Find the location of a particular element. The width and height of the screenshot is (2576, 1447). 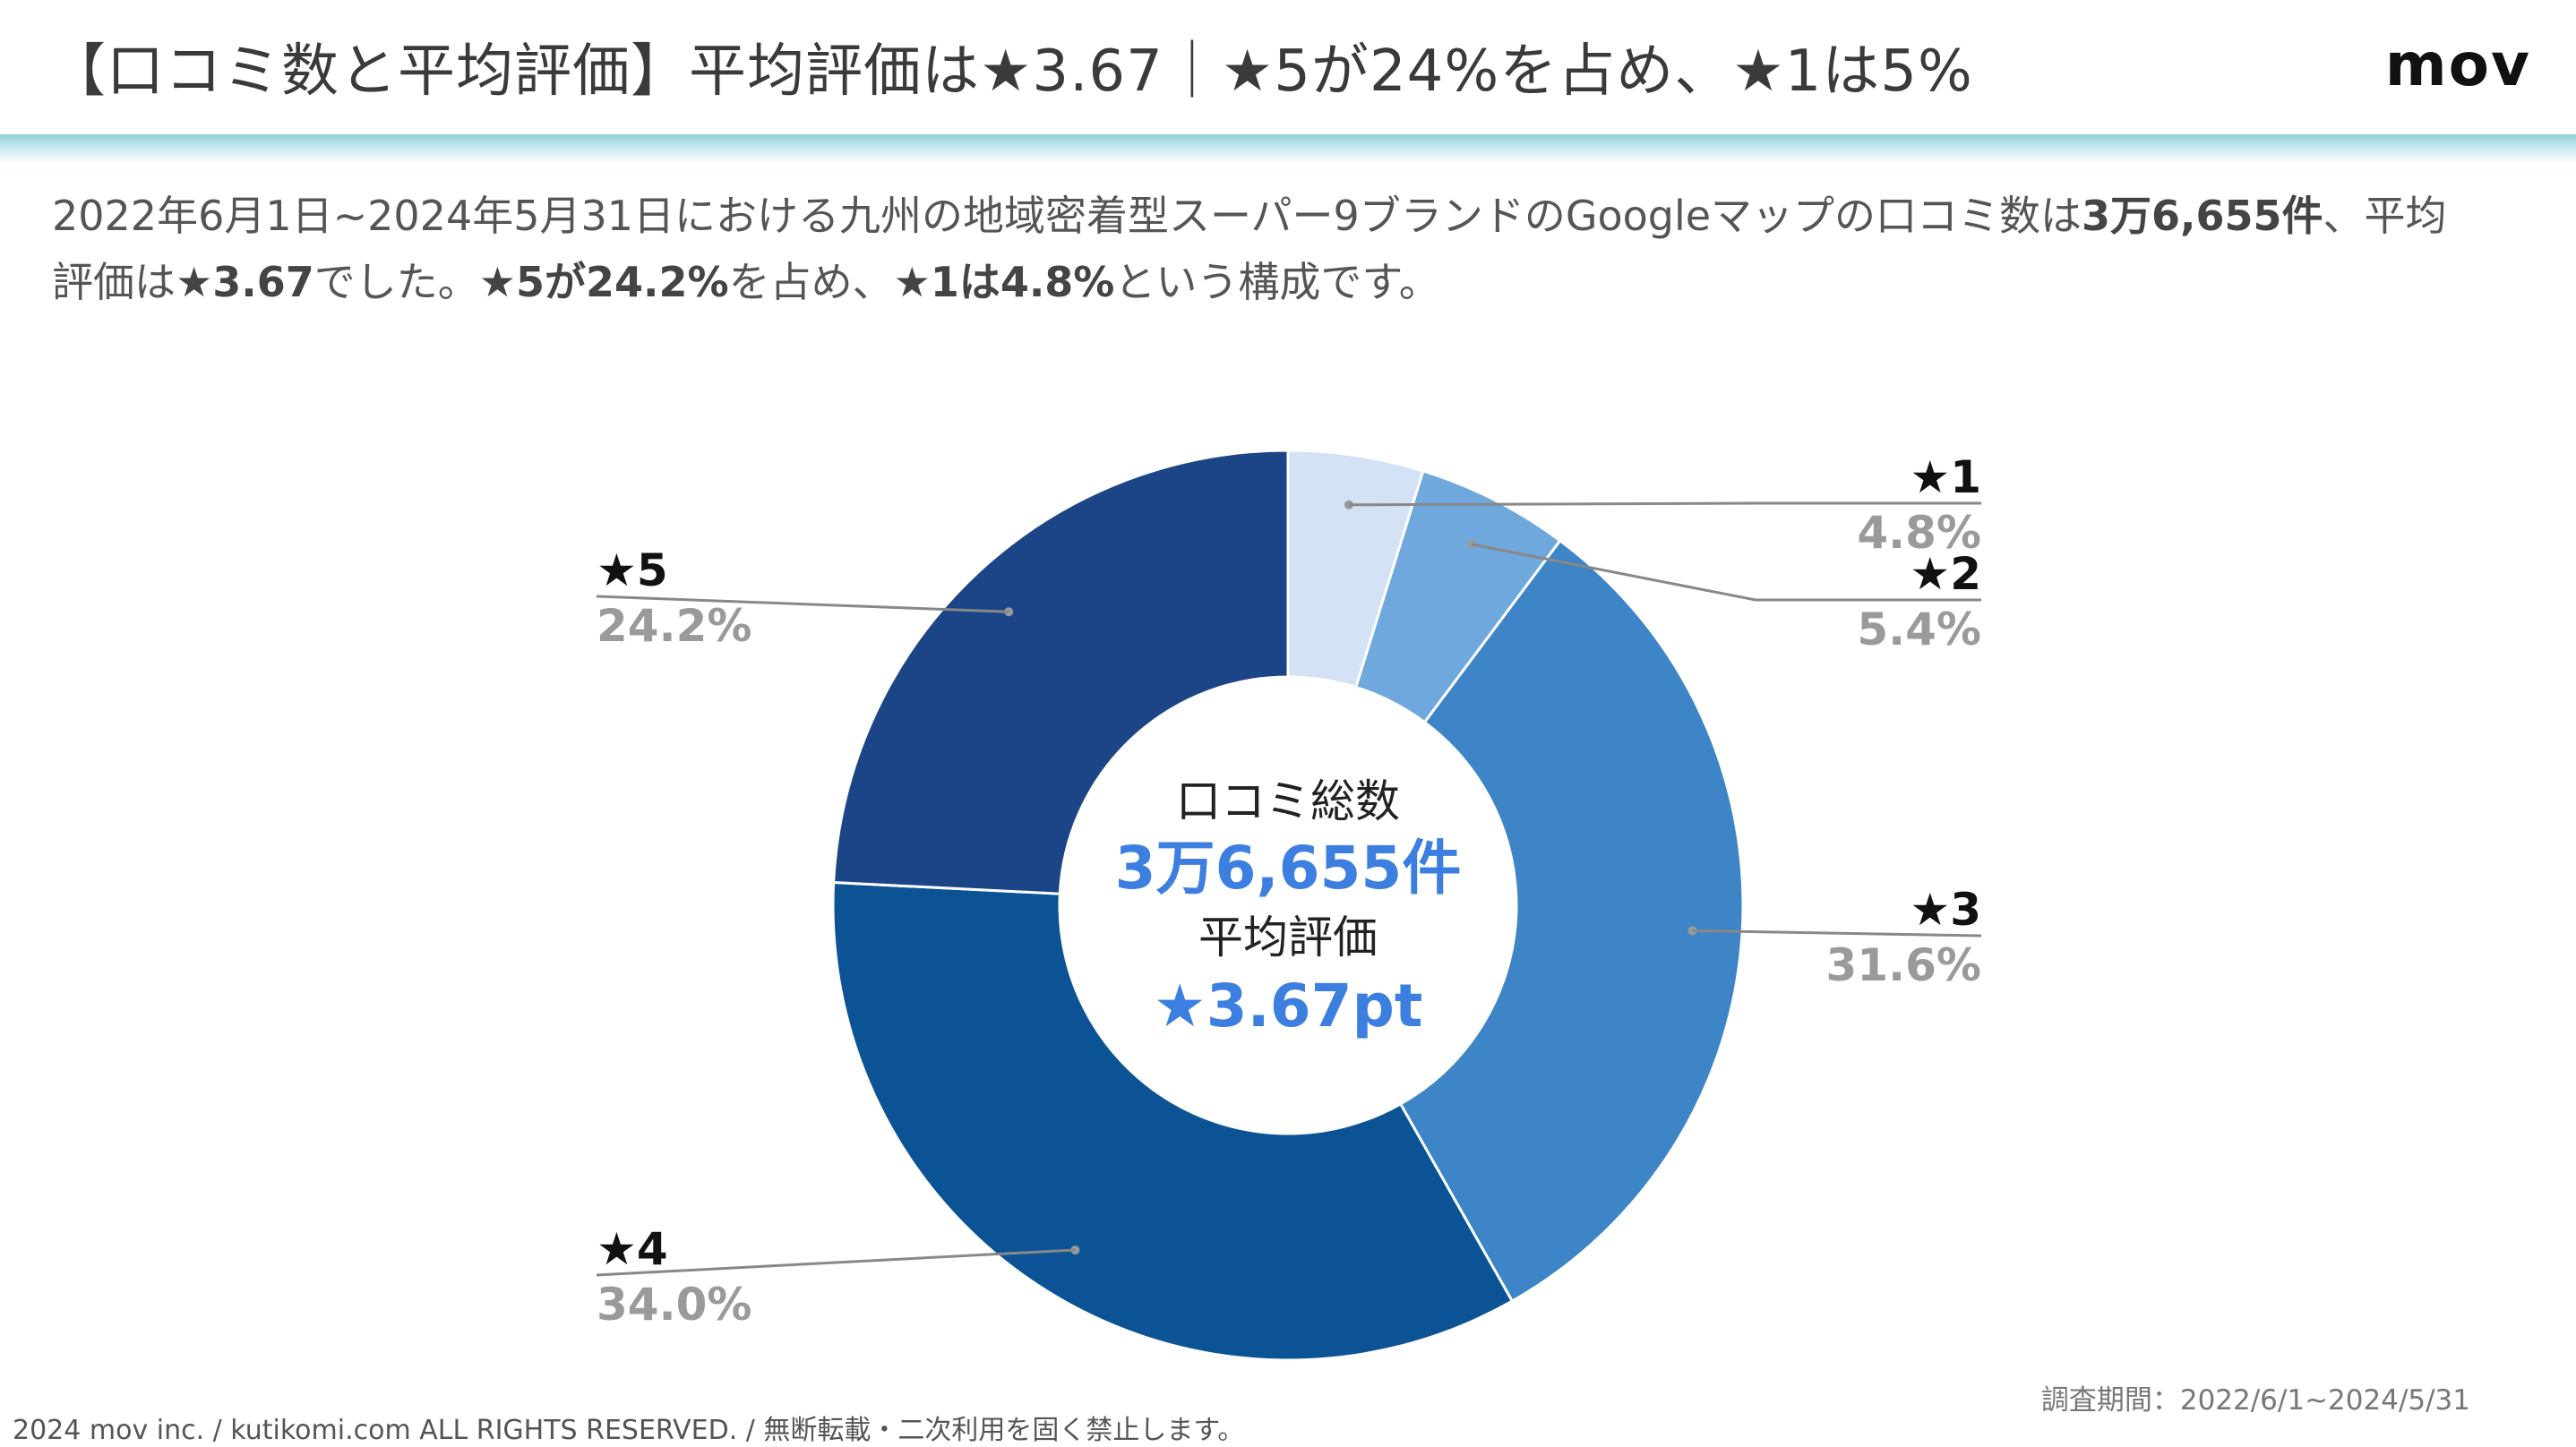

category-label-star3: ★3 is located at coordinates (1945, 910).